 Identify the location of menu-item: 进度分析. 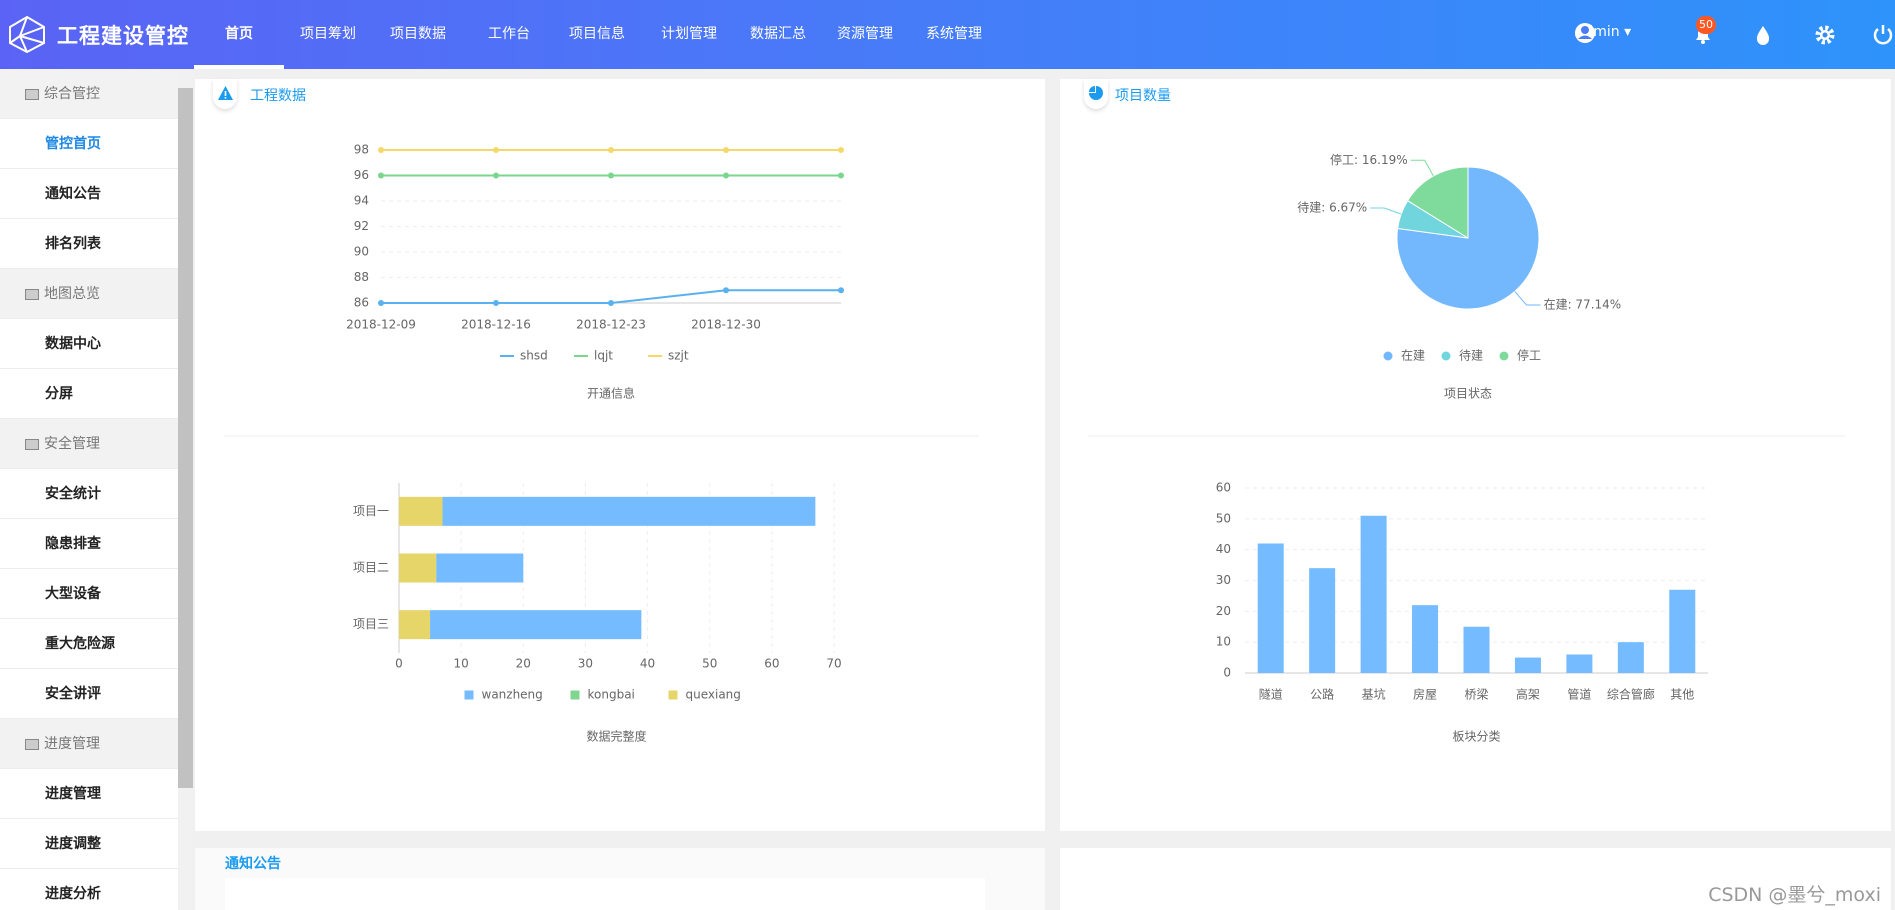
(89, 889).